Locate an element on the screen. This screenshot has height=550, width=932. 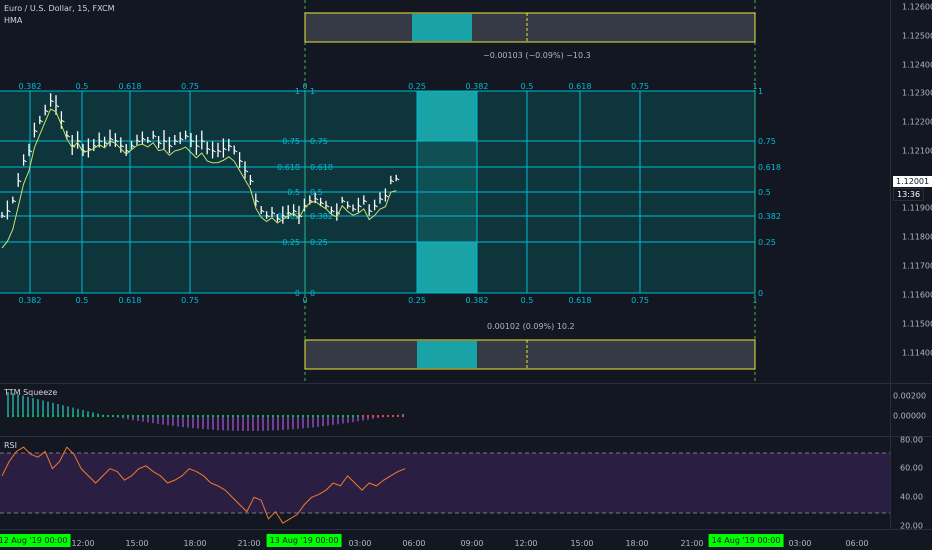
time-label: 21:00 is located at coordinates (692, 543).